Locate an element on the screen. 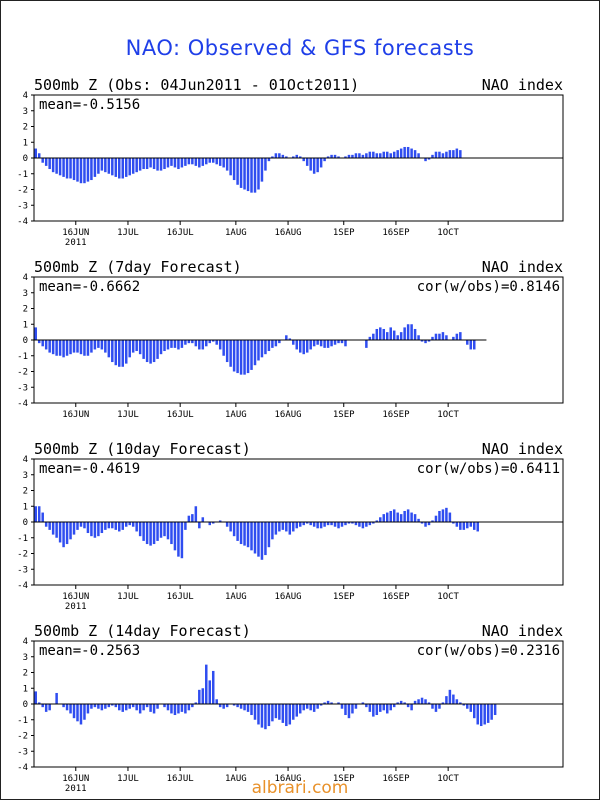 This screenshot has height=800, width=600. panel-title: 500mb Z (10day Forecast) is located at coordinates (142, 449).